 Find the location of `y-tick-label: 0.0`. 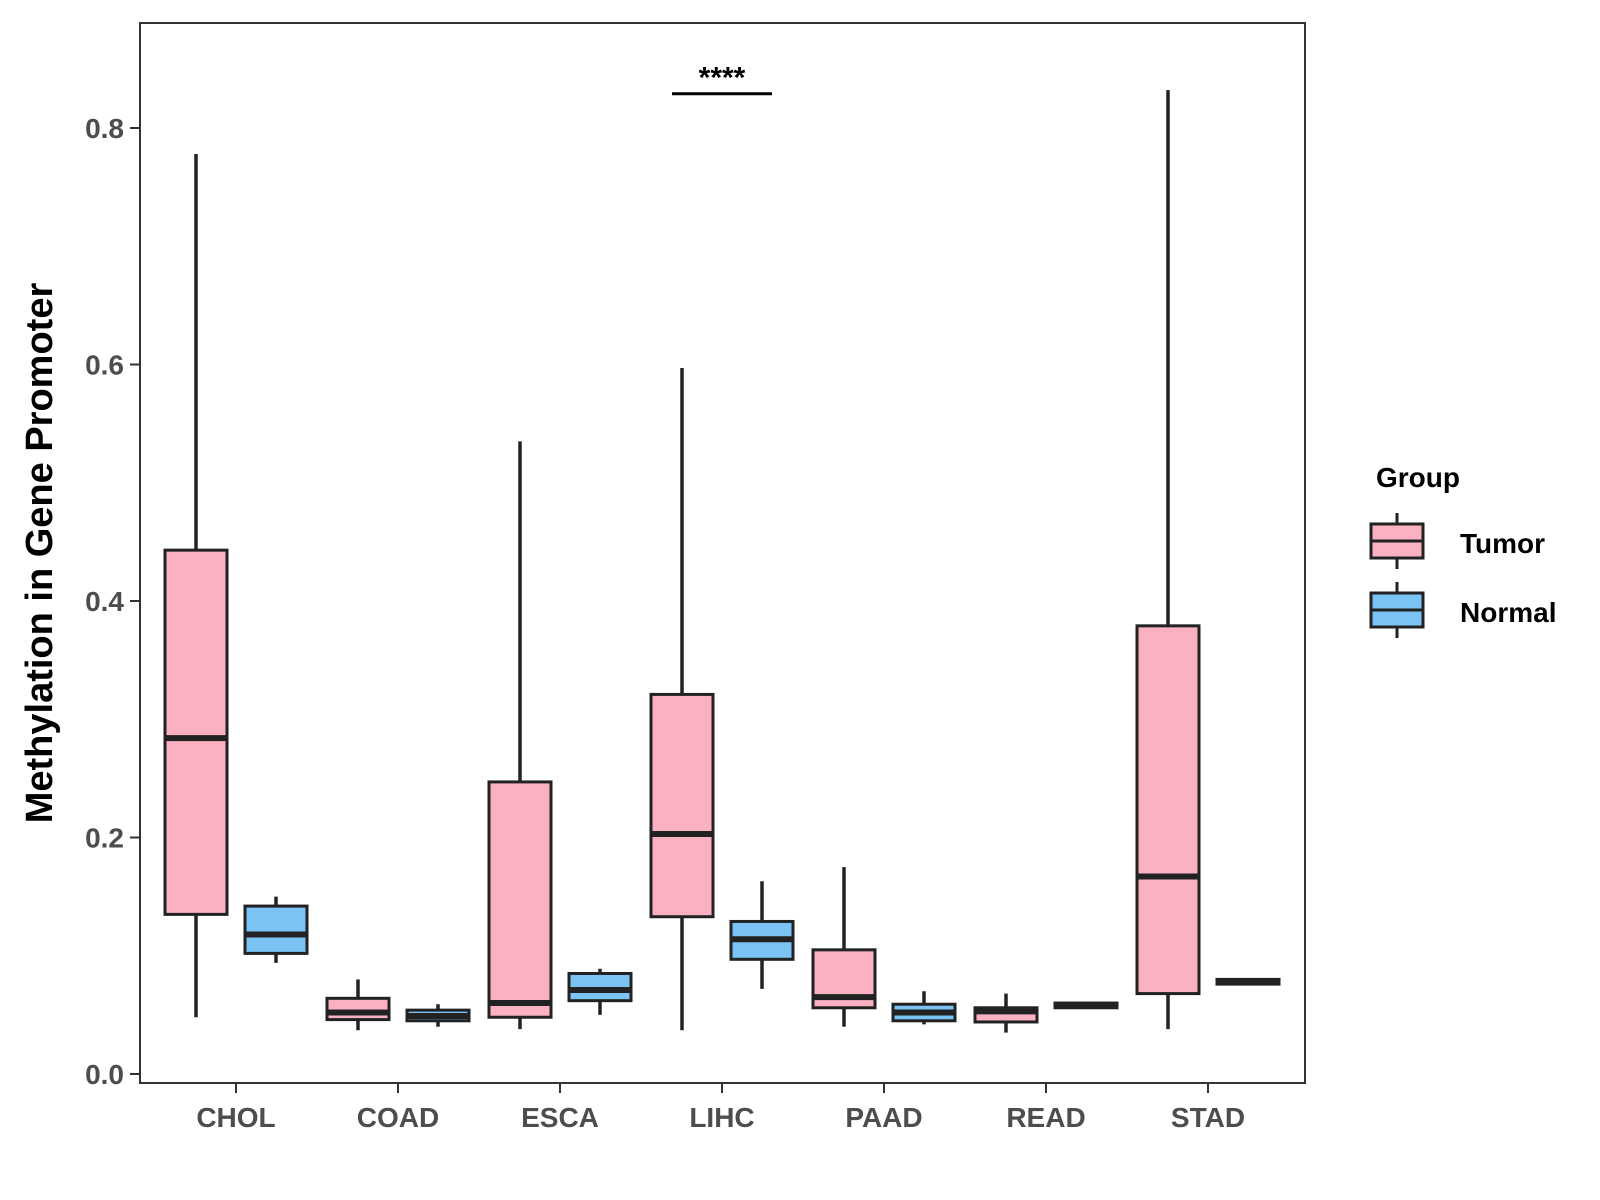

y-tick-label: 0.0 is located at coordinates (104, 1074).